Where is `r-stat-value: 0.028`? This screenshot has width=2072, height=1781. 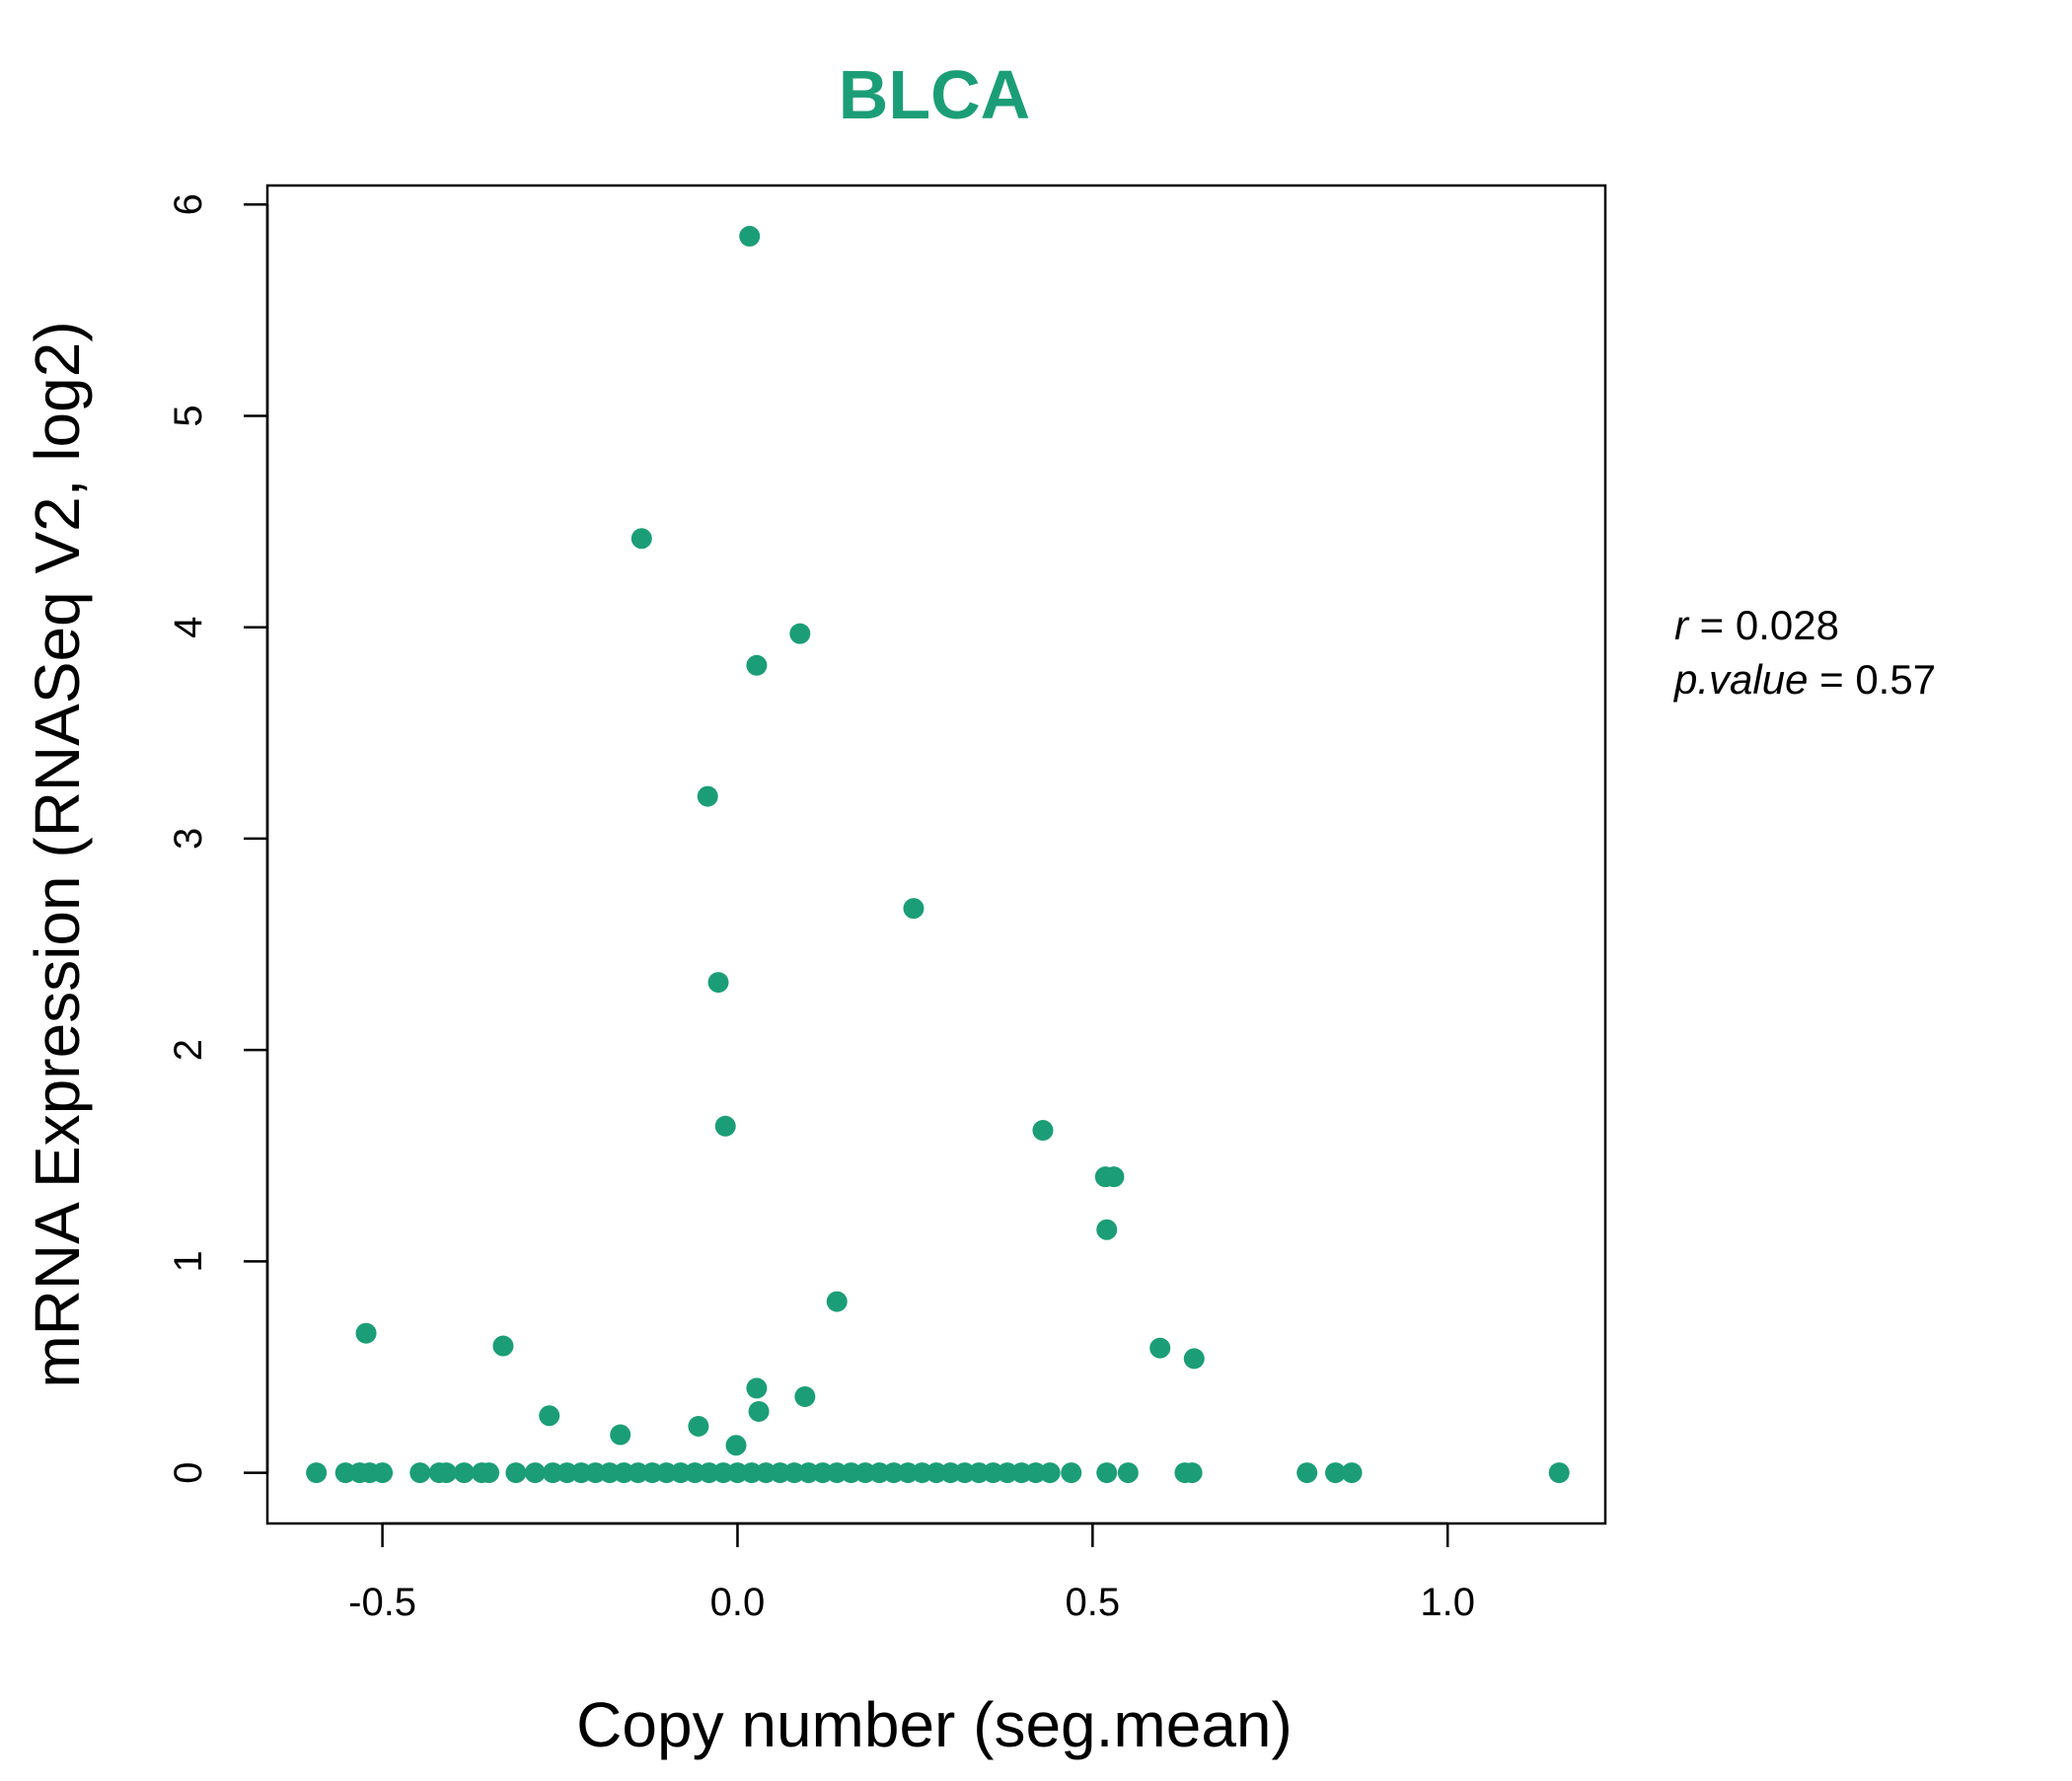
r-stat-value: 0.028 is located at coordinates (1788, 625).